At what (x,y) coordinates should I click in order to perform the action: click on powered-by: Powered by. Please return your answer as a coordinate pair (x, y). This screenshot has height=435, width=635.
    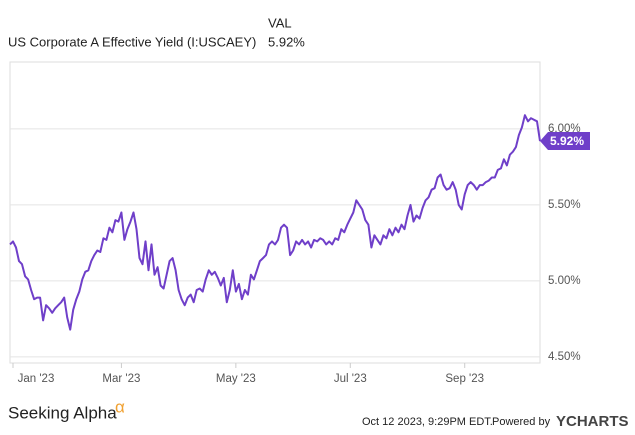
    Looking at the image, I should click on (521, 422).